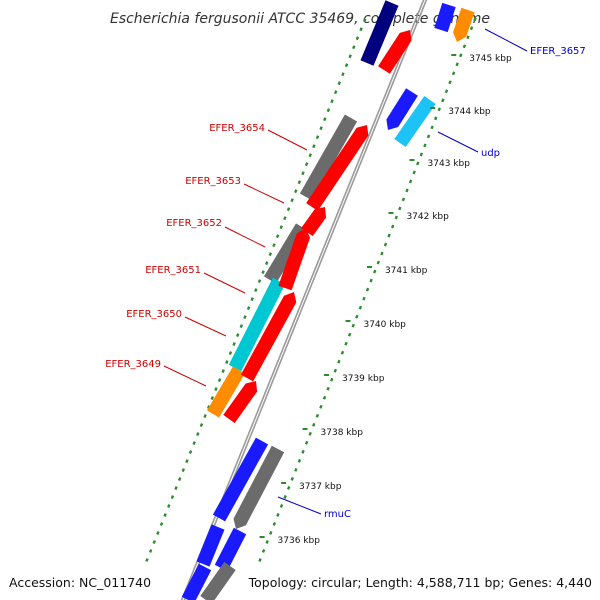 Image resolution: width=600 pixels, height=600 pixels. I want to click on accession-text: Accession: NC_011740, so click(80, 582).